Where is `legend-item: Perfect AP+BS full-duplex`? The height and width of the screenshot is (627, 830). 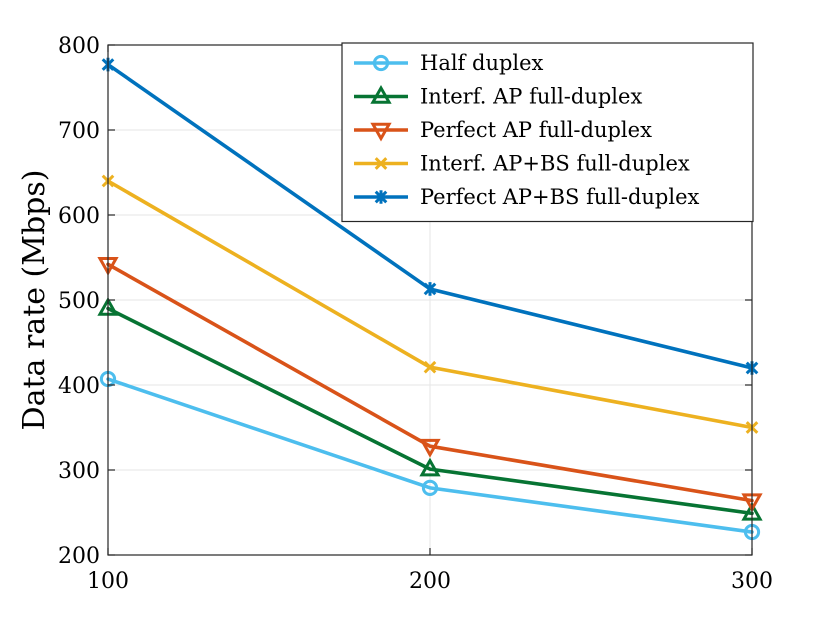 legend-item: Perfect AP+BS full-duplex is located at coordinates (526, 197).